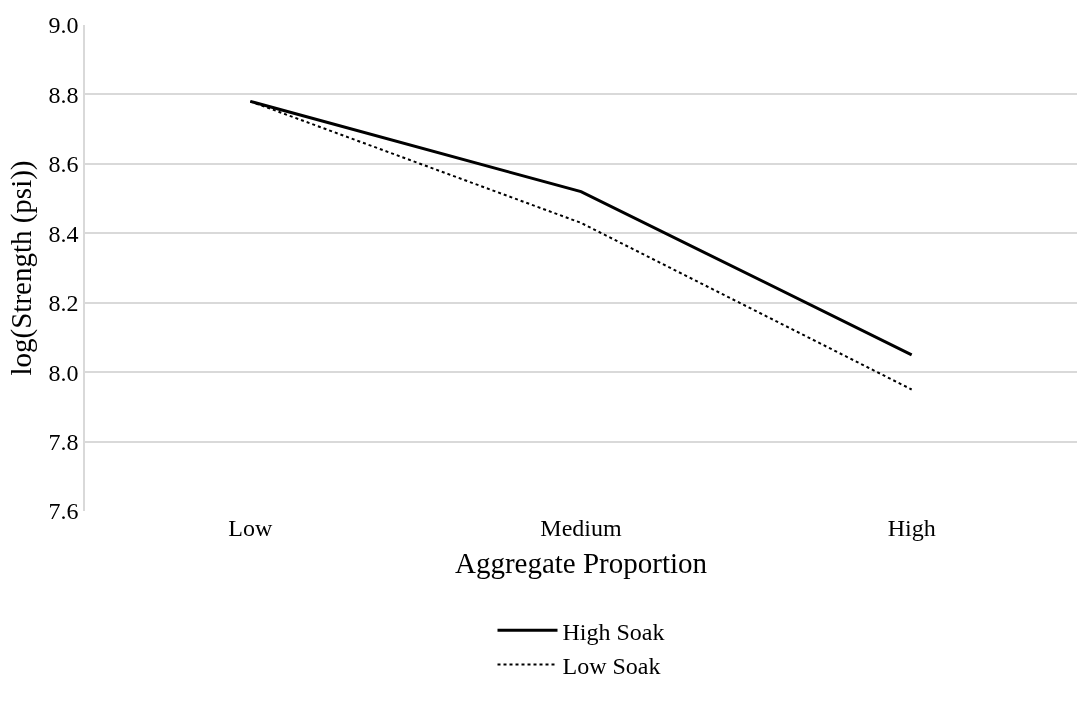  Describe the element at coordinates (581, 528) in the screenshot. I see `x-tick-label: Medium` at that location.